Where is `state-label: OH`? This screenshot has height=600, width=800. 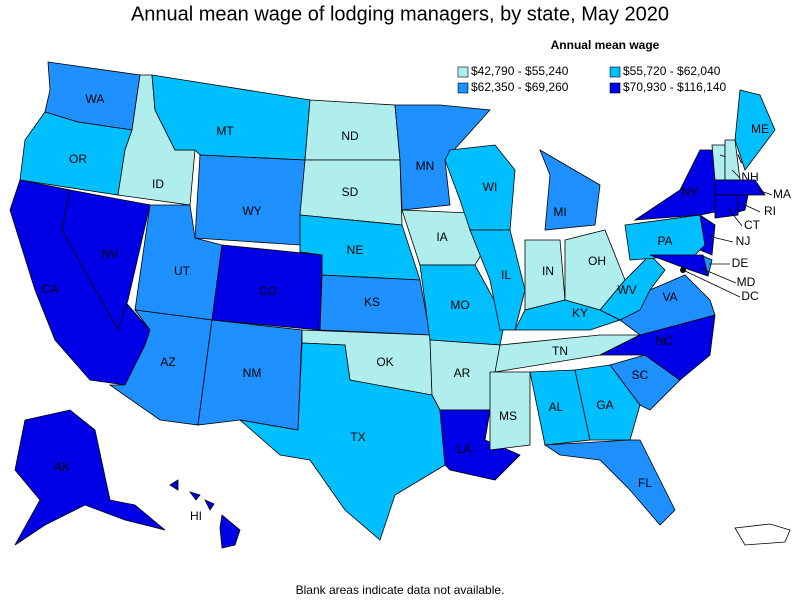
state-label: OH is located at coordinates (597, 261).